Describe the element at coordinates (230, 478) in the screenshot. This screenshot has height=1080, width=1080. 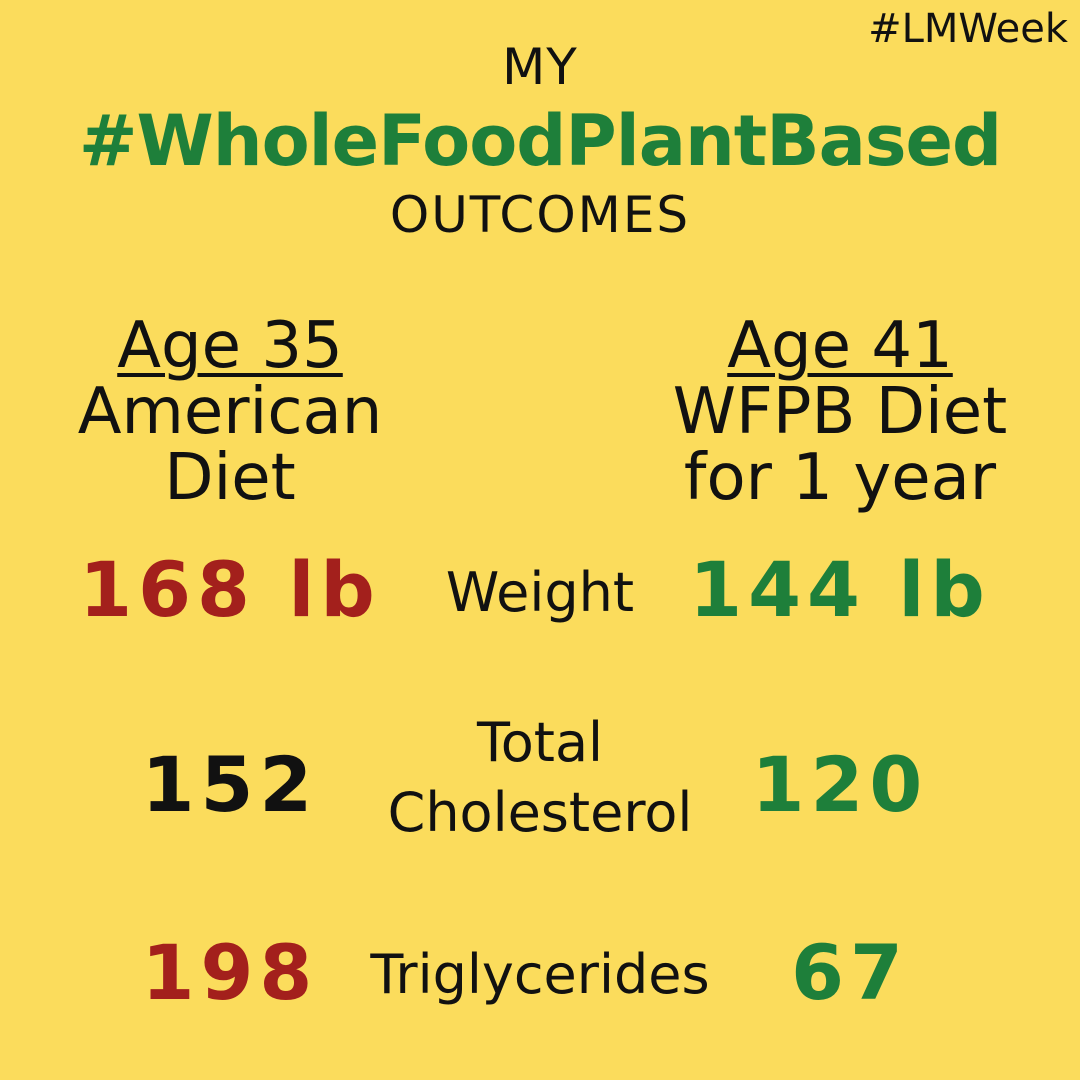
I see `diet-before-line2: Diet` at that location.